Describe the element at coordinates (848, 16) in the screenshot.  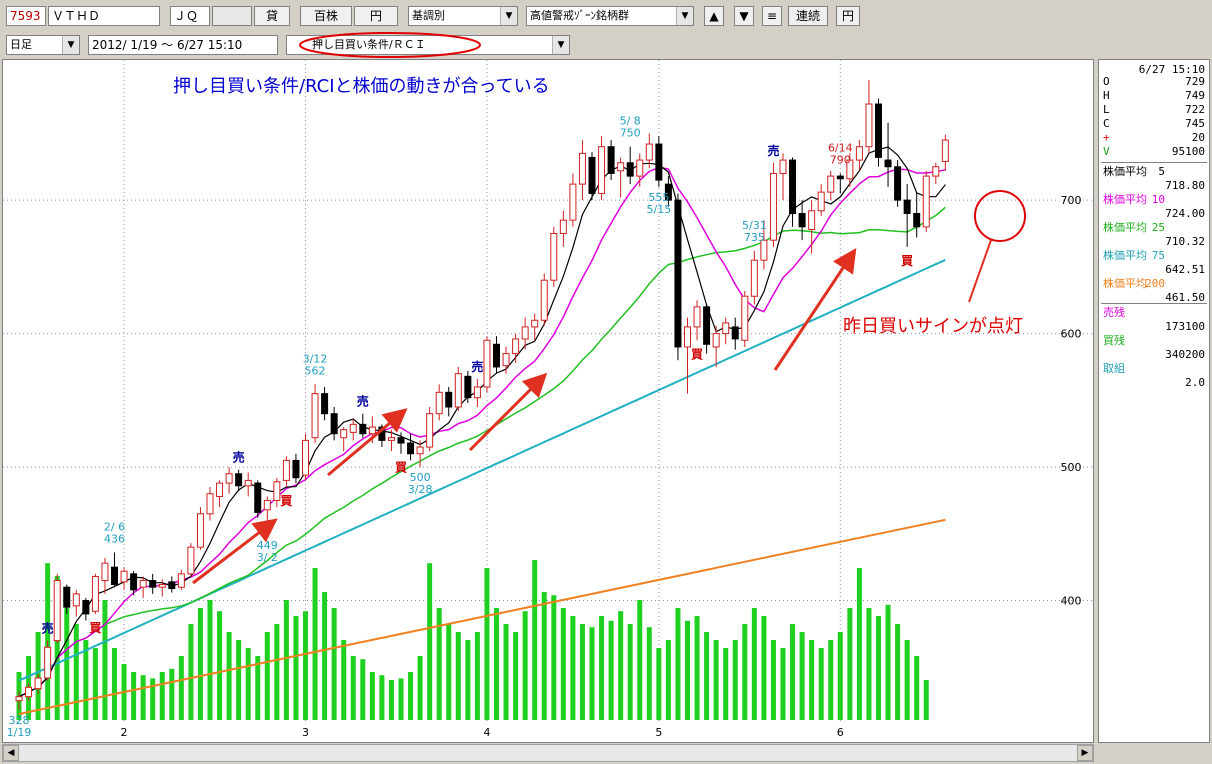
I see `yen-button: 円` at that location.